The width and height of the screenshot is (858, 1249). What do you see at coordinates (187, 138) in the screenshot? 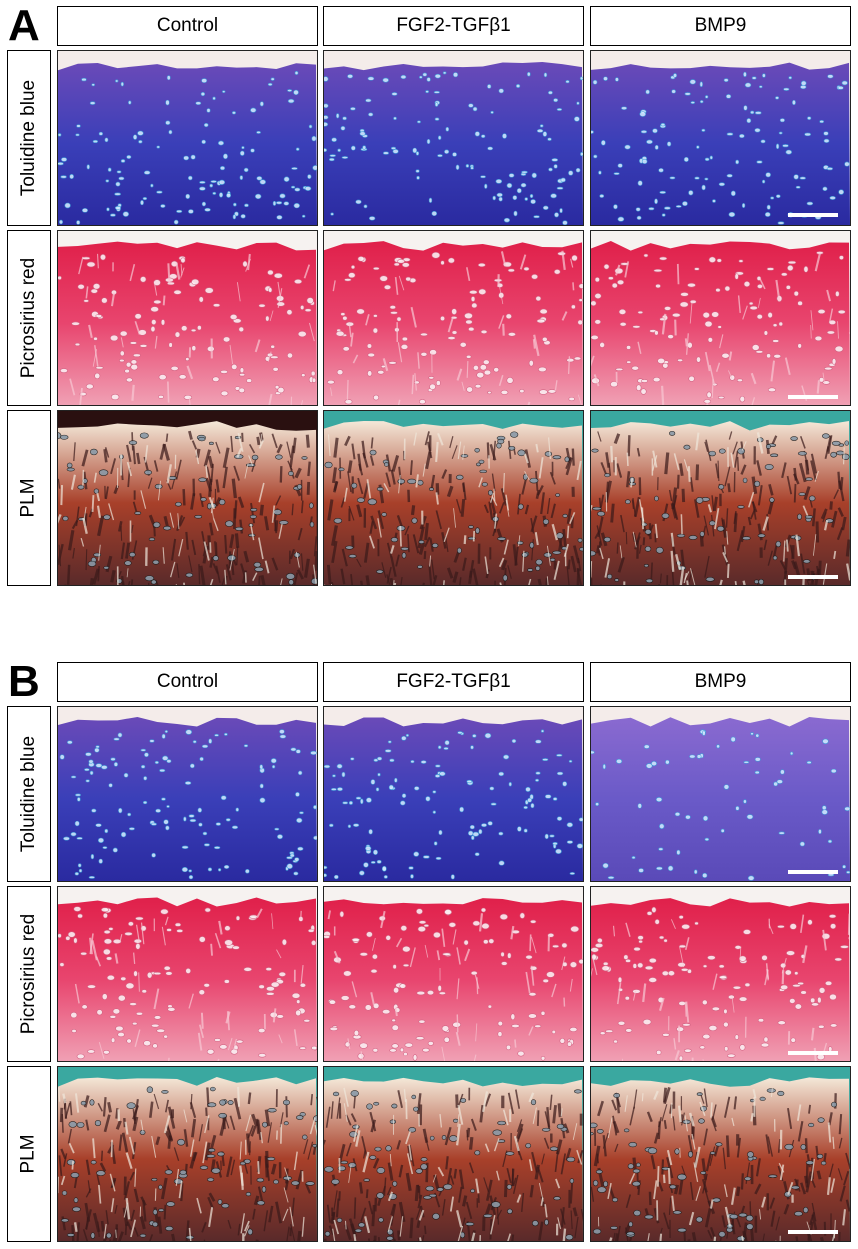
I see `image-toluidine-control-a` at bounding box center [187, 138].